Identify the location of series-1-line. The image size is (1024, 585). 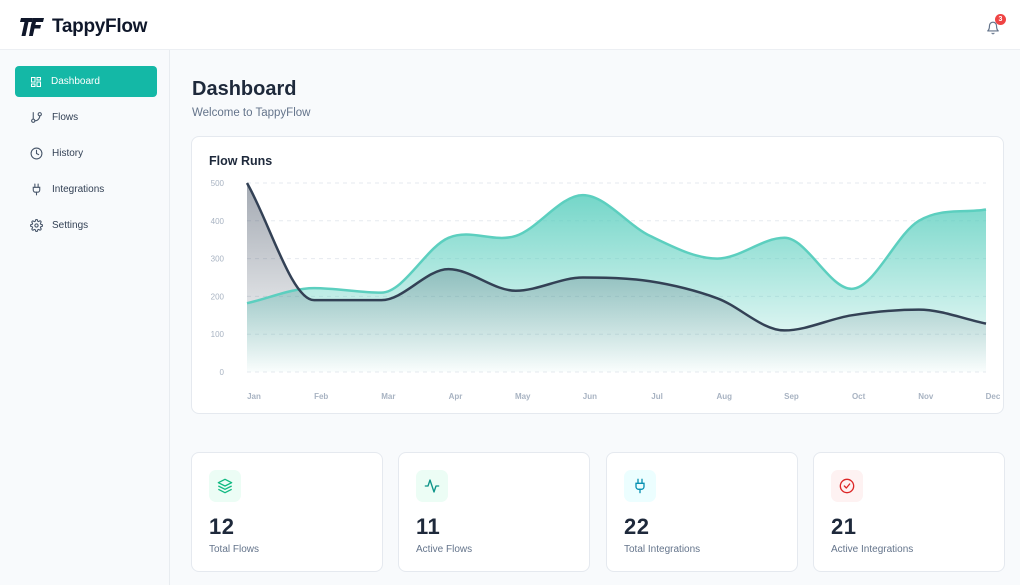
(616, 249).